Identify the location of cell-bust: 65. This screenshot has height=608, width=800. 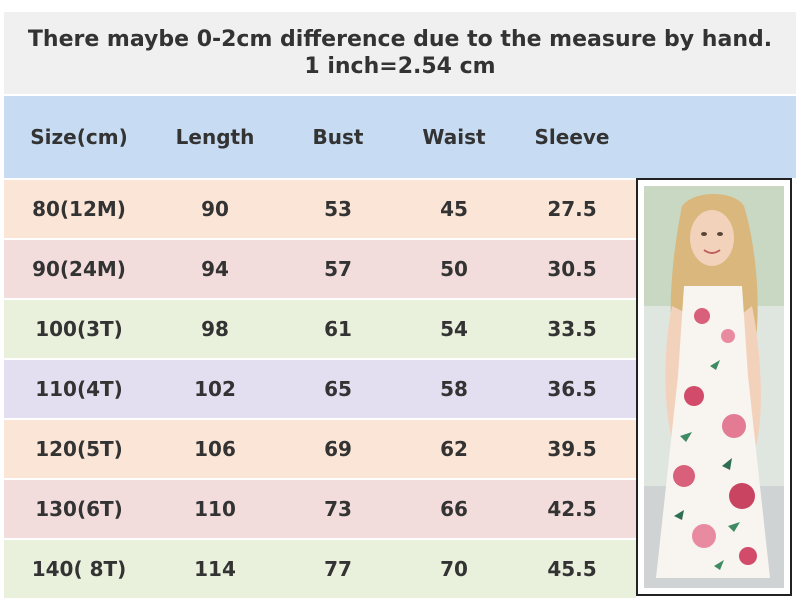
(338, 389).